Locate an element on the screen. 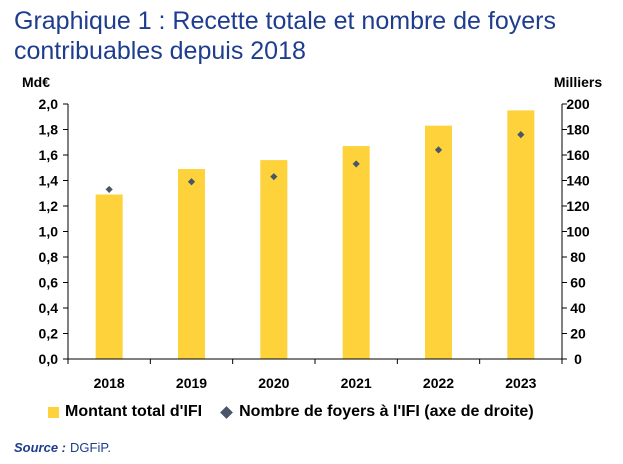 The image size is (623, 464). point-2021 is located at coordinates (356, 164).